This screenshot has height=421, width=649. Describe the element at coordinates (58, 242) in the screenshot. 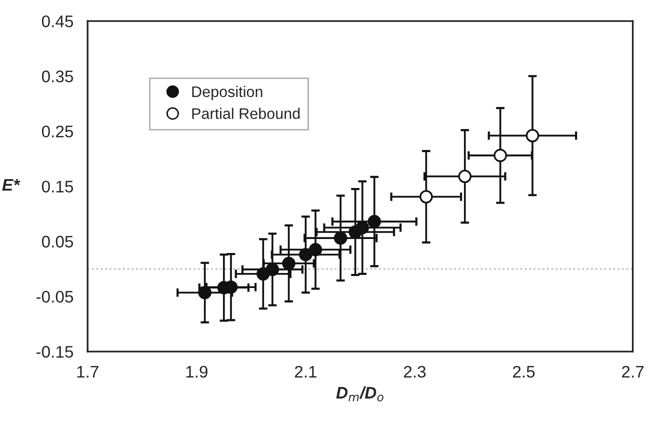

I see `y-tick-label: 0.05` at that location.